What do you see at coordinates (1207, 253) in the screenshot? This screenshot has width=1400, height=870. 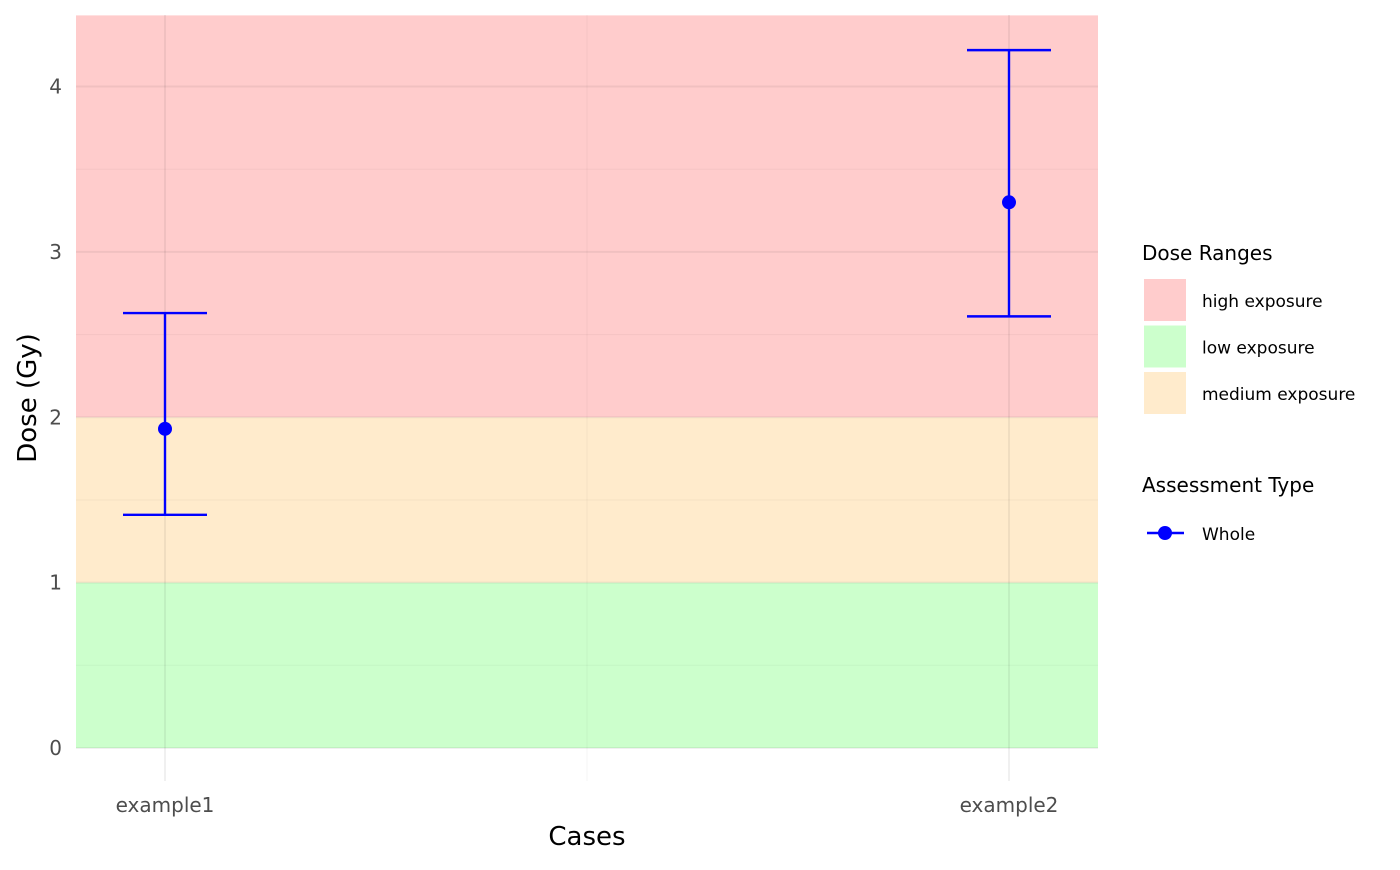 I see `legend-title-dose-ranges: Dose Ranges` at bounding box center [1207, 253].